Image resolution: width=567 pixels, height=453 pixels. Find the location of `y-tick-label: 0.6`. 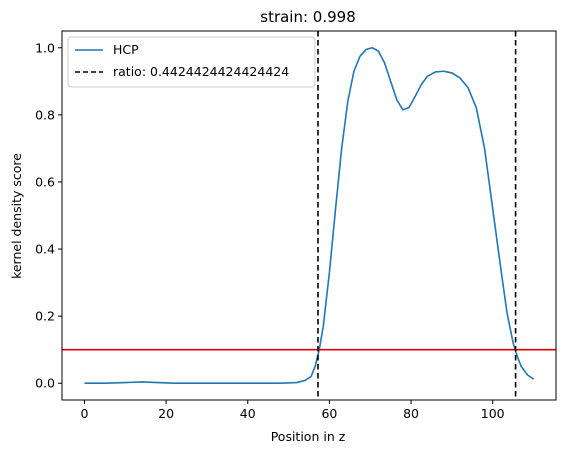

y-tick-label: 0.6 is located at coordinates (45, 181).